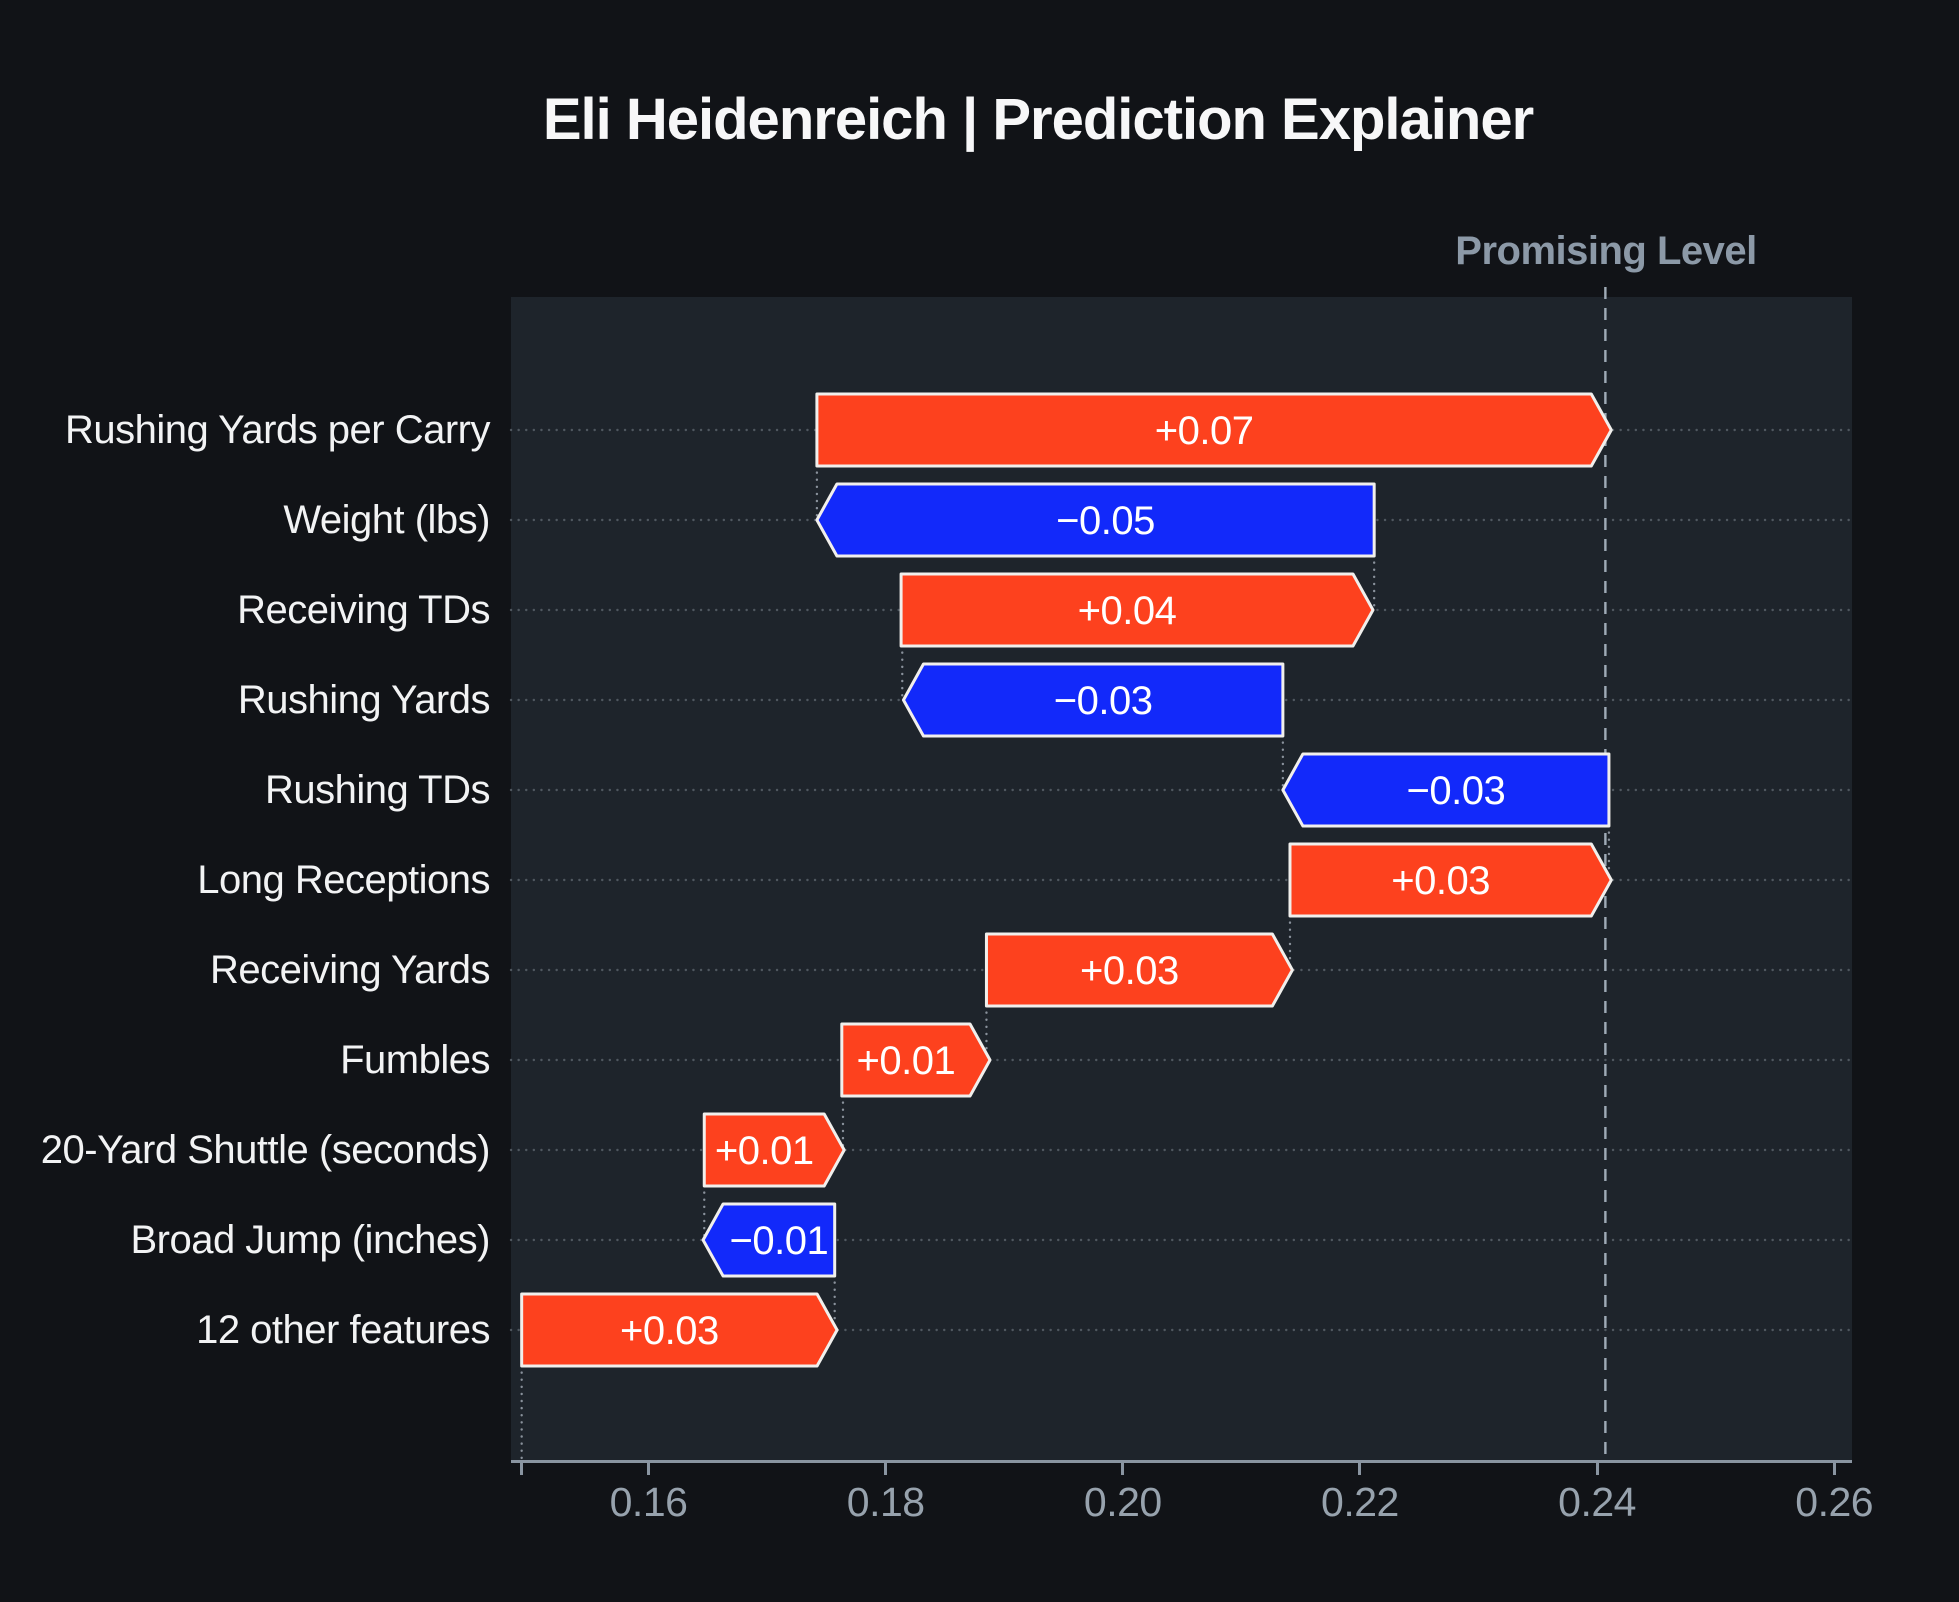 This screenshot has width=1959, height=1602. What do you see at coordinates (415, 1060) in the screenshot?
I see `feature-label: Fumbles` at bounding box center [415, 1060].